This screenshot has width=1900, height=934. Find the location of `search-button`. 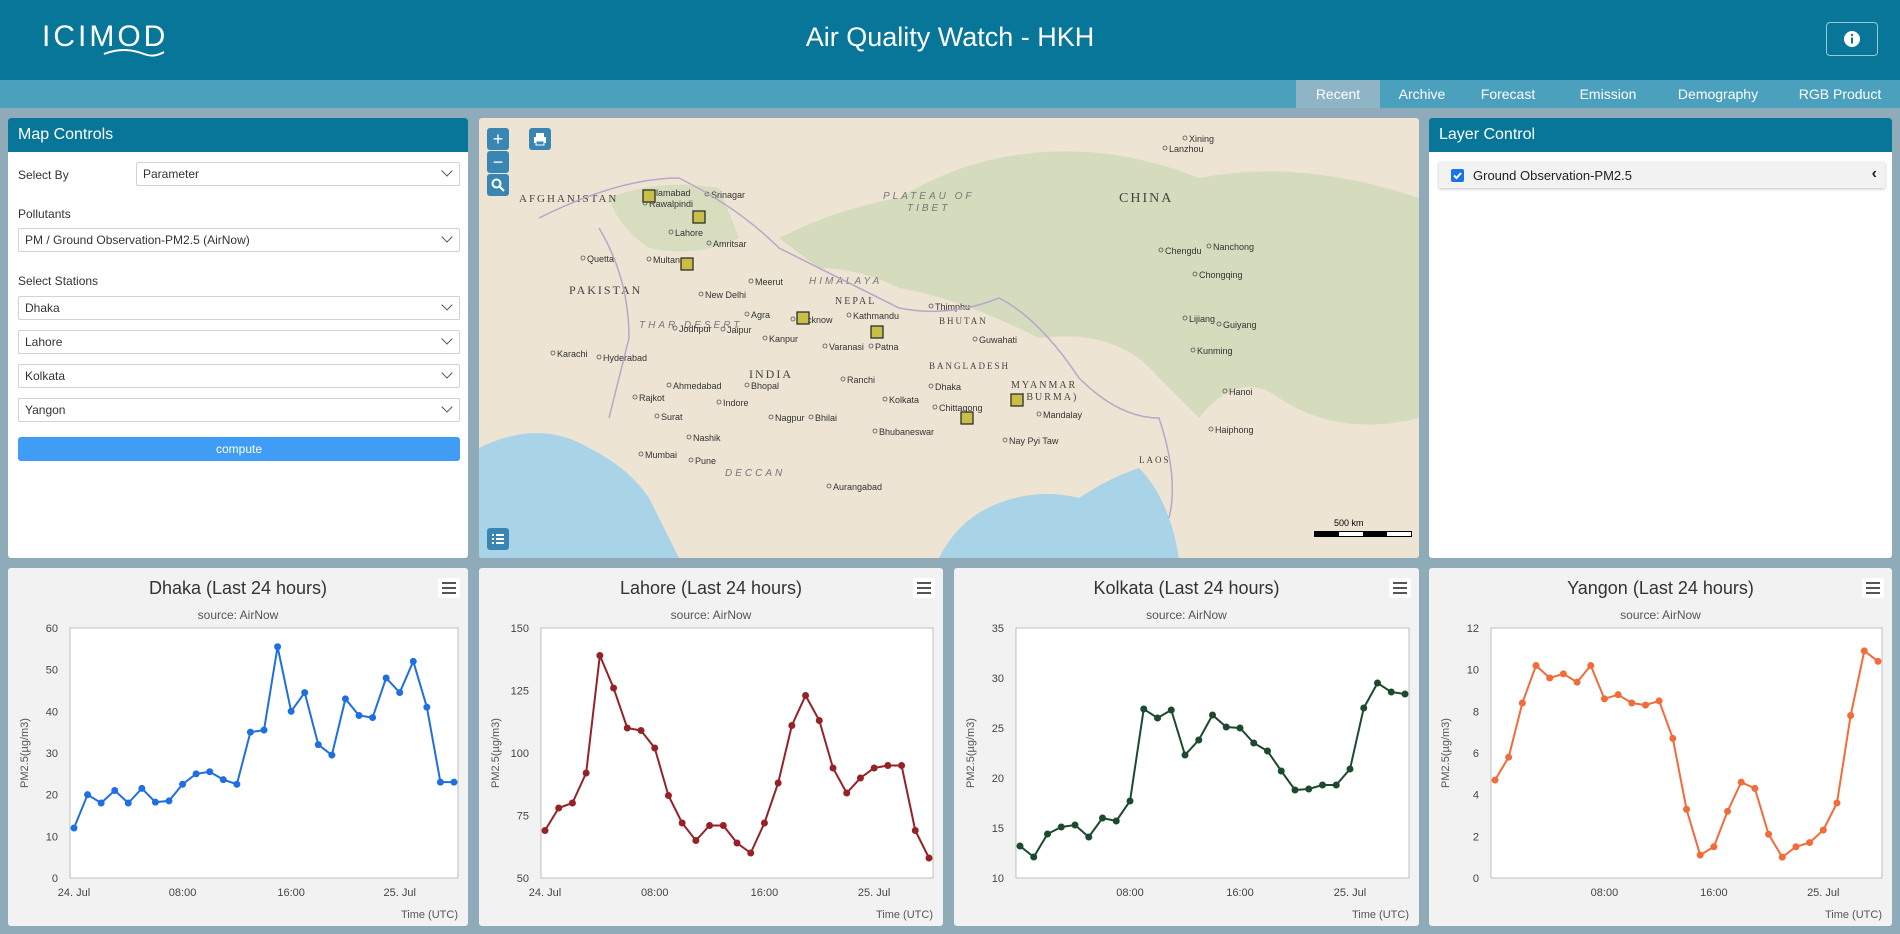

search-button is located at coordinates (498, 185).